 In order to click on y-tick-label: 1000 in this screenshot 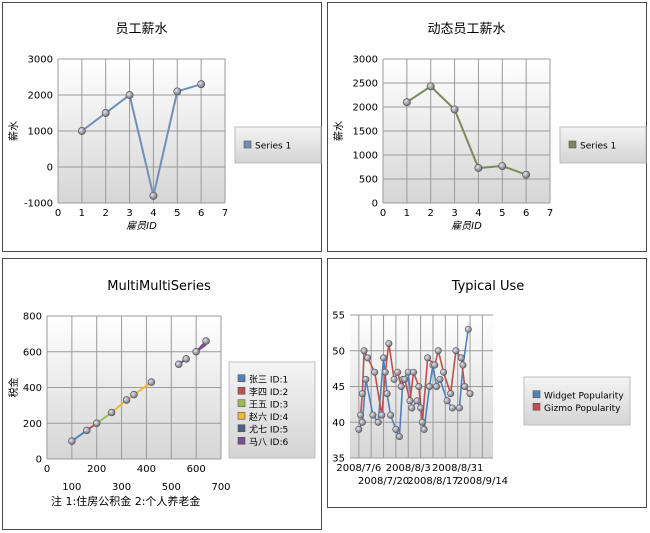, I will do `click(40, 132)`.